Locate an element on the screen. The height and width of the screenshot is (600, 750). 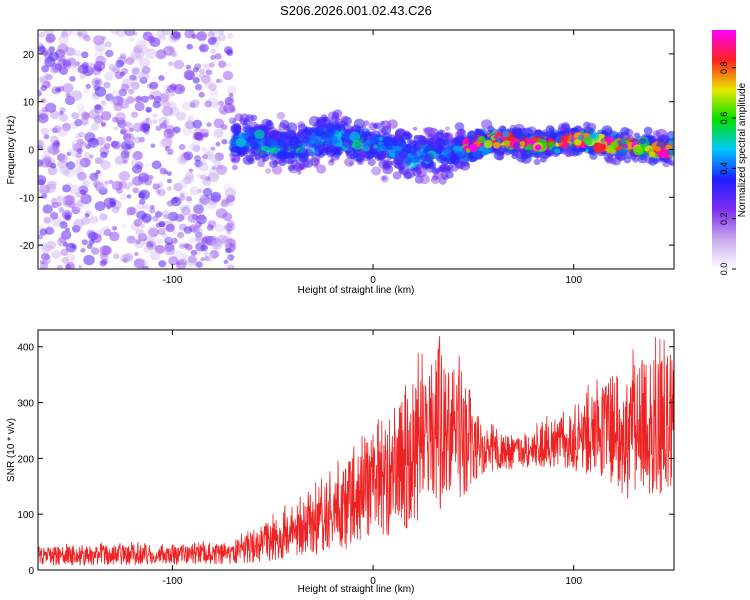
colorbar-tick-label: 0.2 is located at coordinates (724, 218).